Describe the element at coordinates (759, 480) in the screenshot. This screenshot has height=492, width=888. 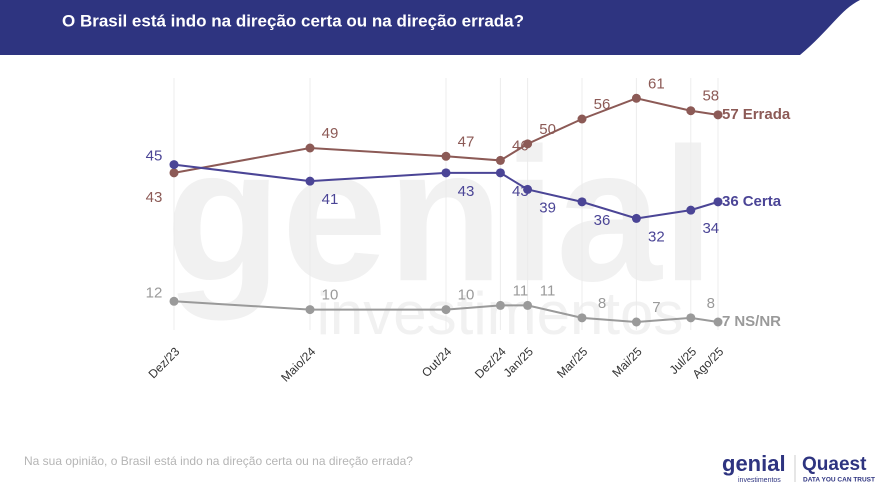
I see `logo-genial-sub: investimentos` at that location.